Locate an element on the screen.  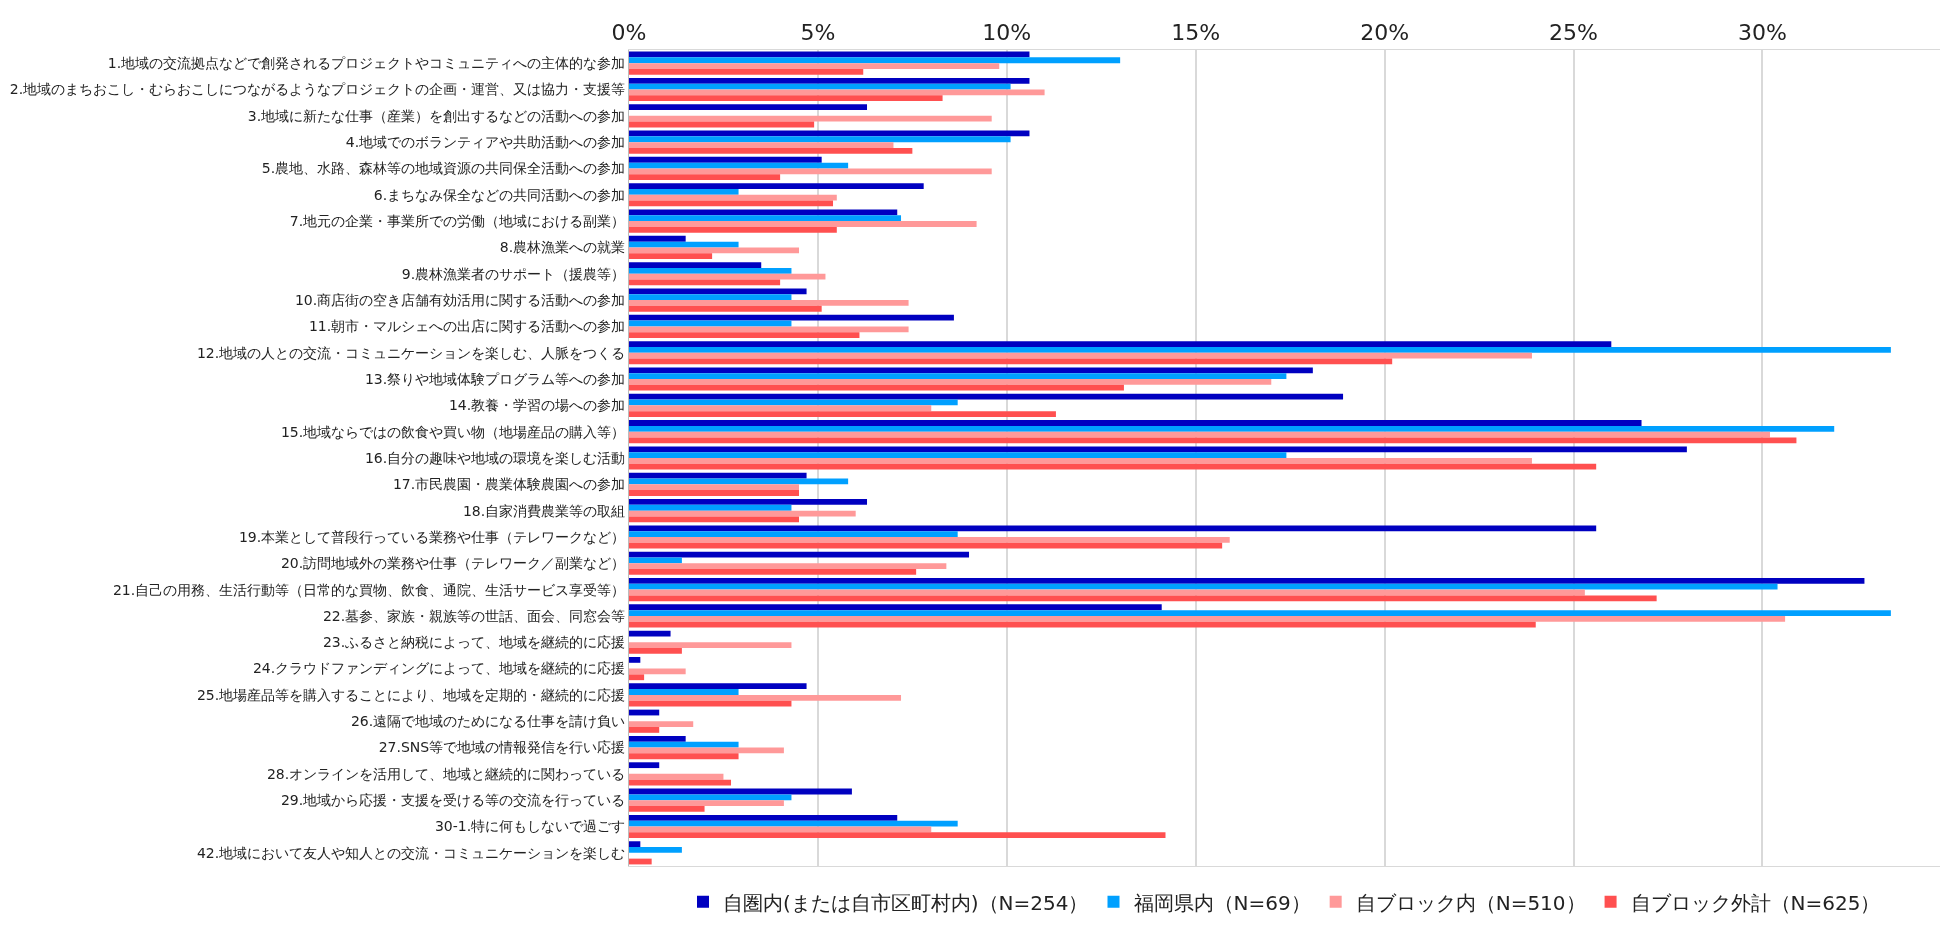
y-tick-label: 20.訪問地域外の業務や仕事（テレワーク／副業など） is located at coordinates (453, 563).